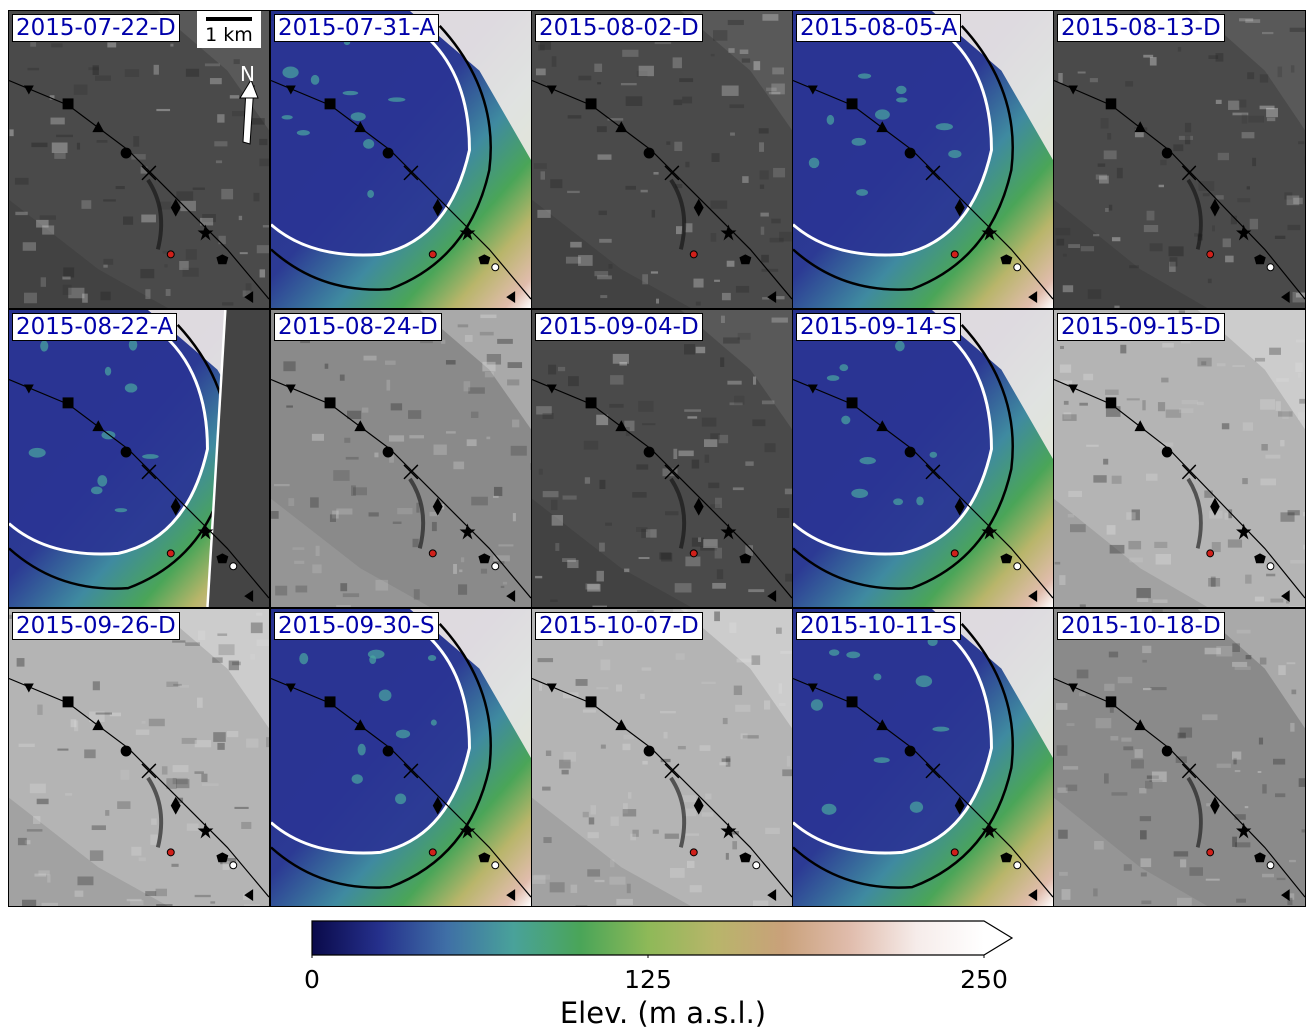 The width and height of the screenshot is (1306, 1035). I want to click on panel-date-label: 2015-08-24-D, so click(358, 327).